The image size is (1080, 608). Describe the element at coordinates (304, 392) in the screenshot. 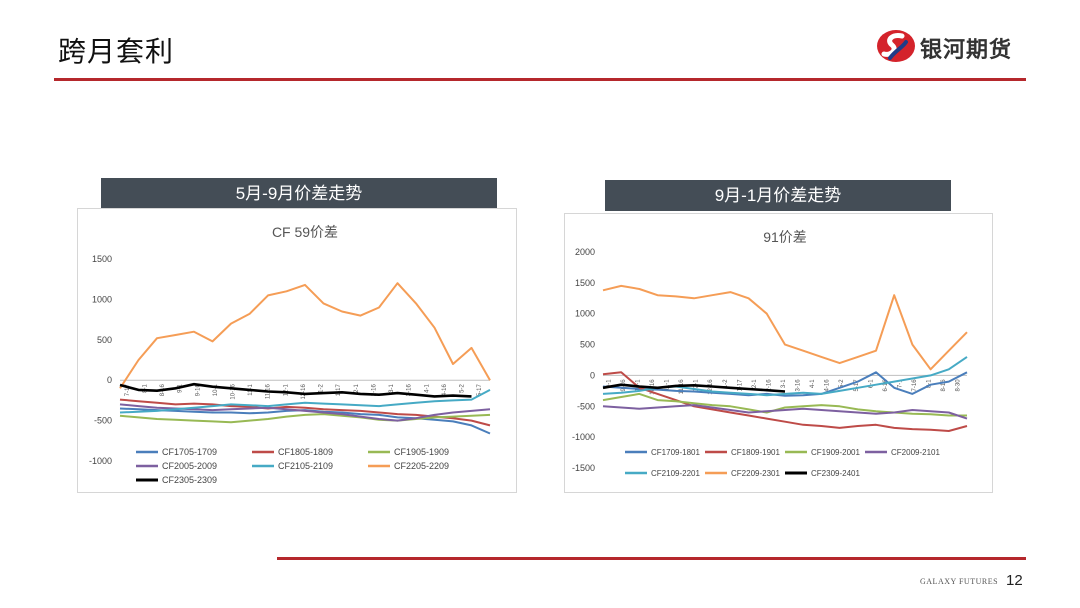

I see `x-tick-label: 12-16` at that location.